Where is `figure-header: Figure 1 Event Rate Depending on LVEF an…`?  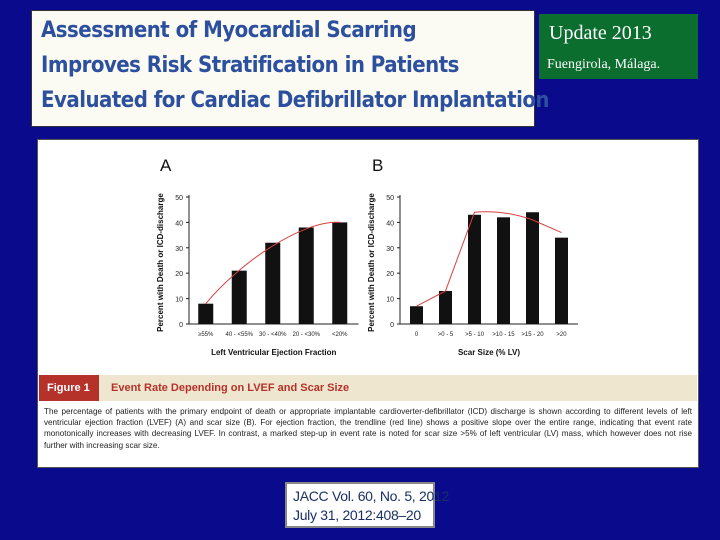 figure-header: Figure 1 Event Rate Depending on LVEF an… is located at coordinates (368, 388).